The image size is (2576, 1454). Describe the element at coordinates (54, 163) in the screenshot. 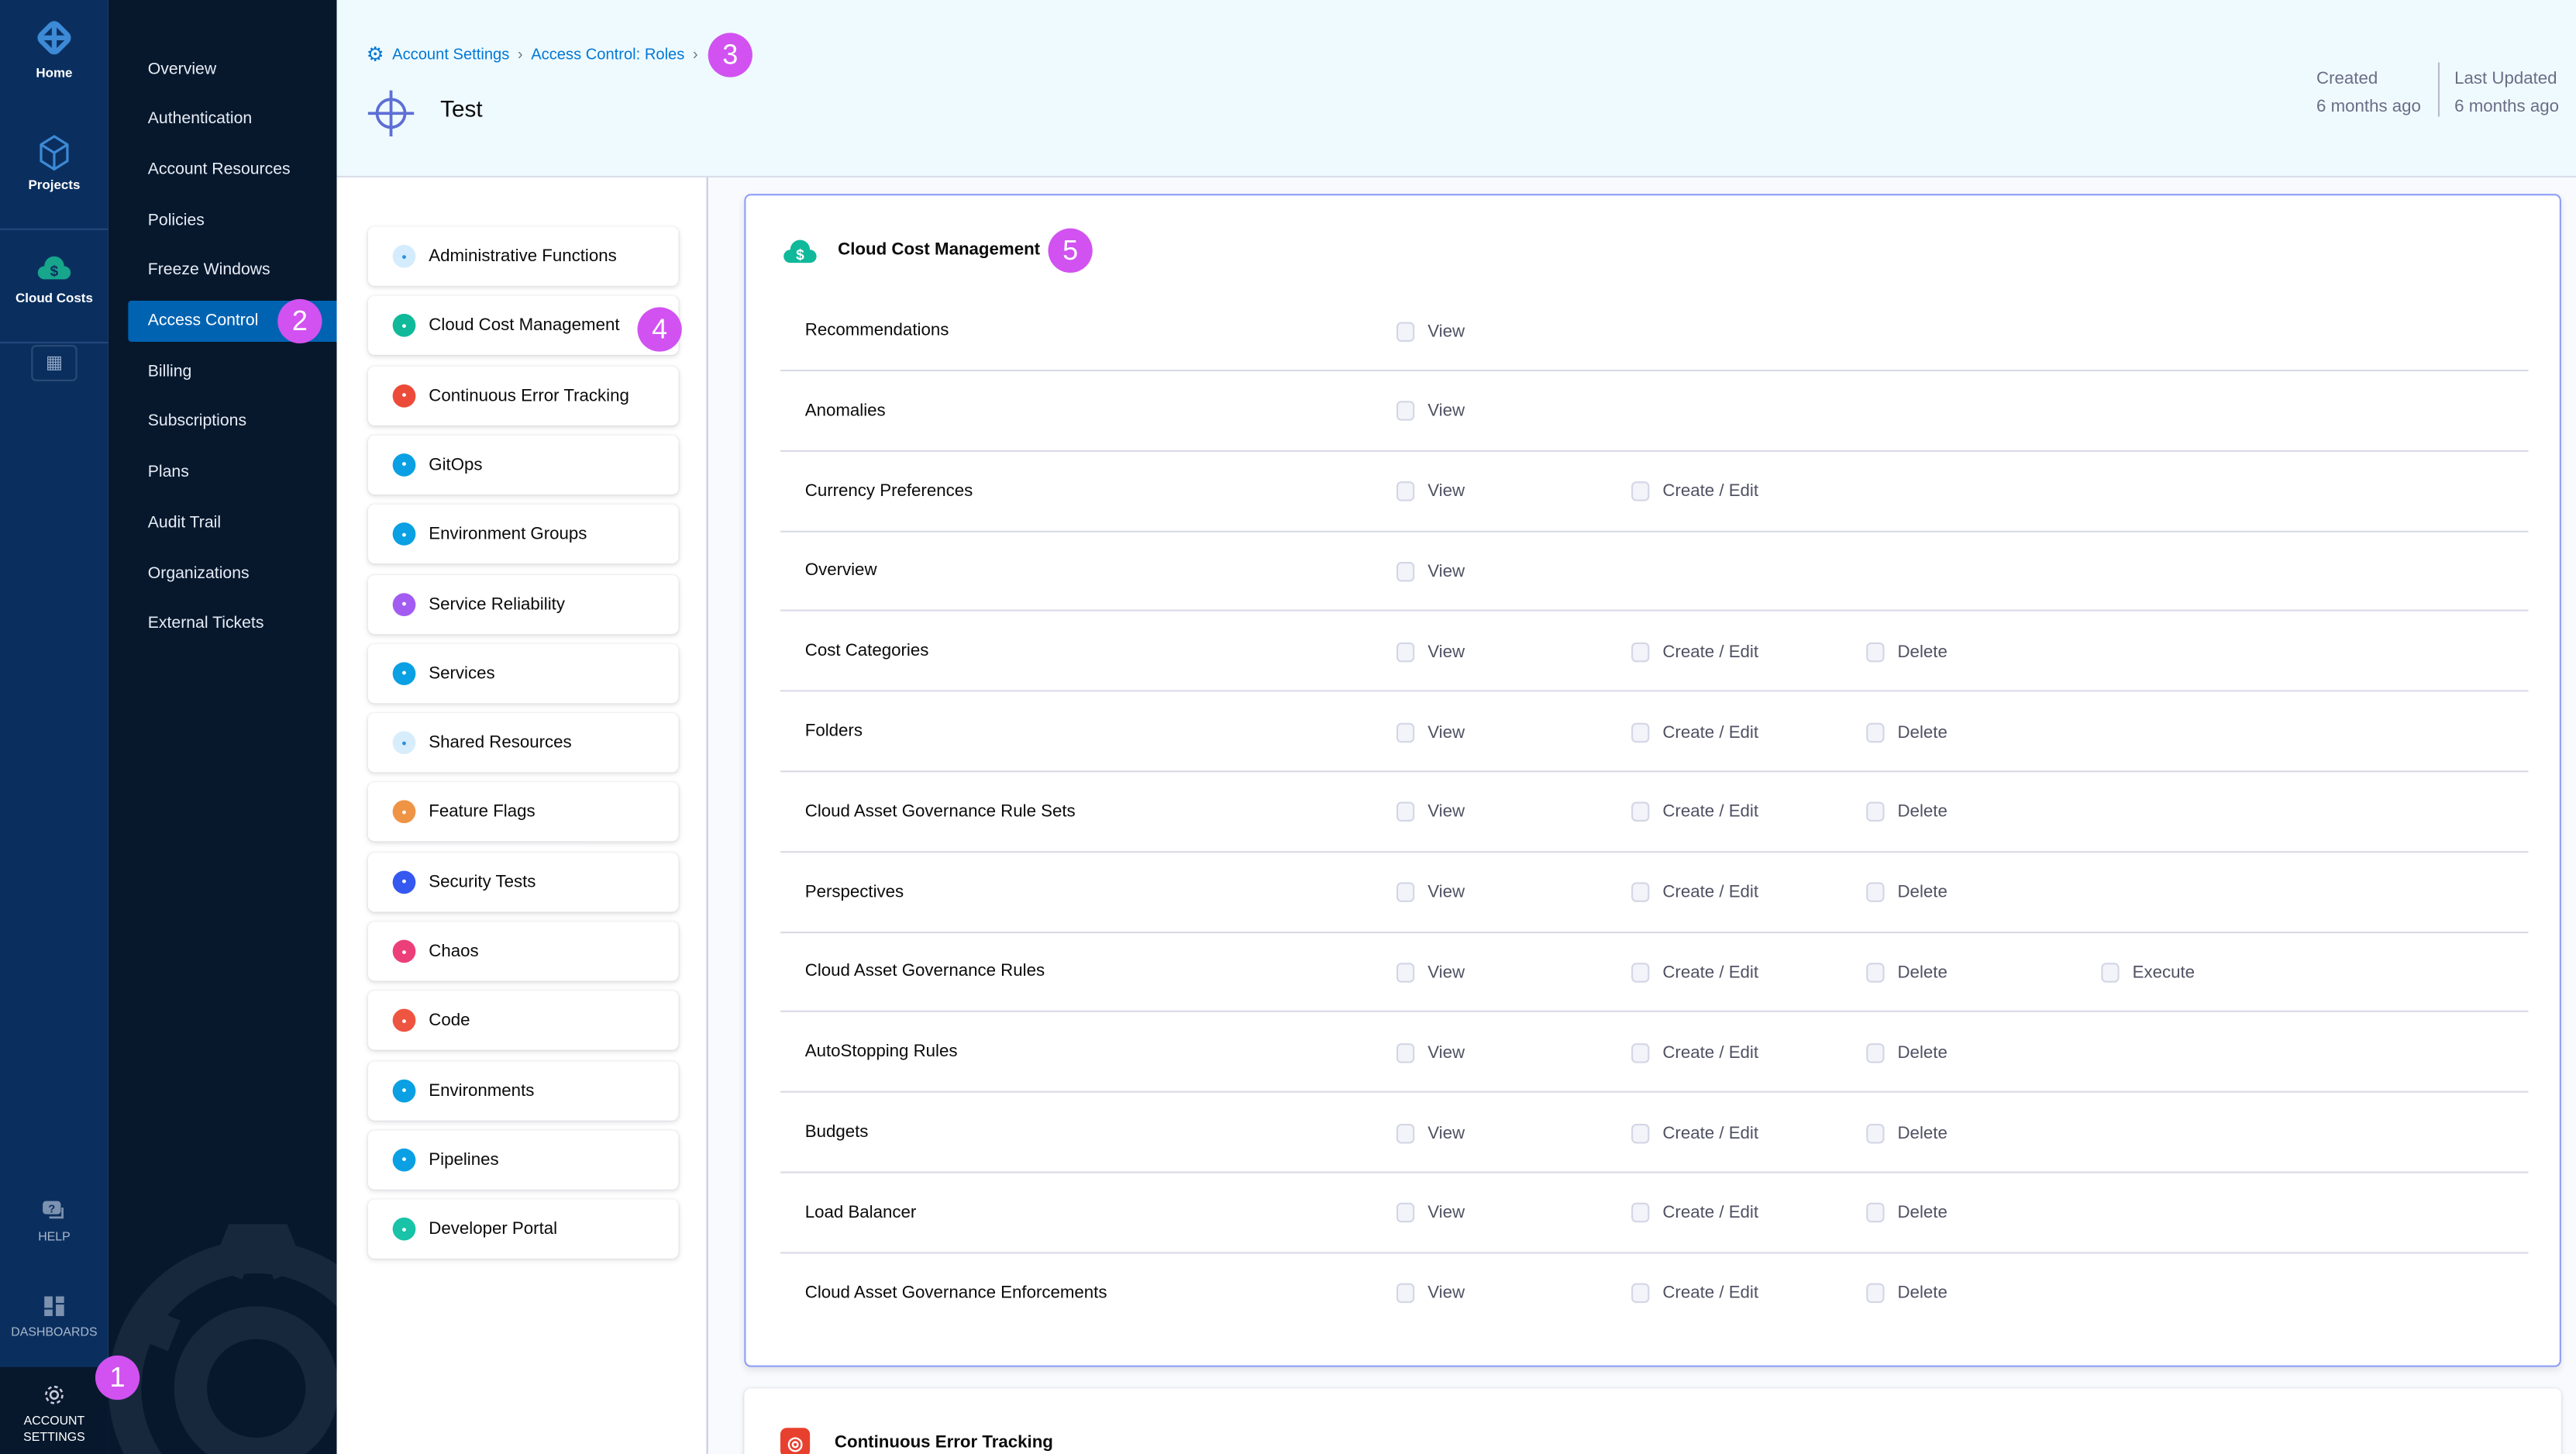

I see `rail-projects: Projects` at that location.